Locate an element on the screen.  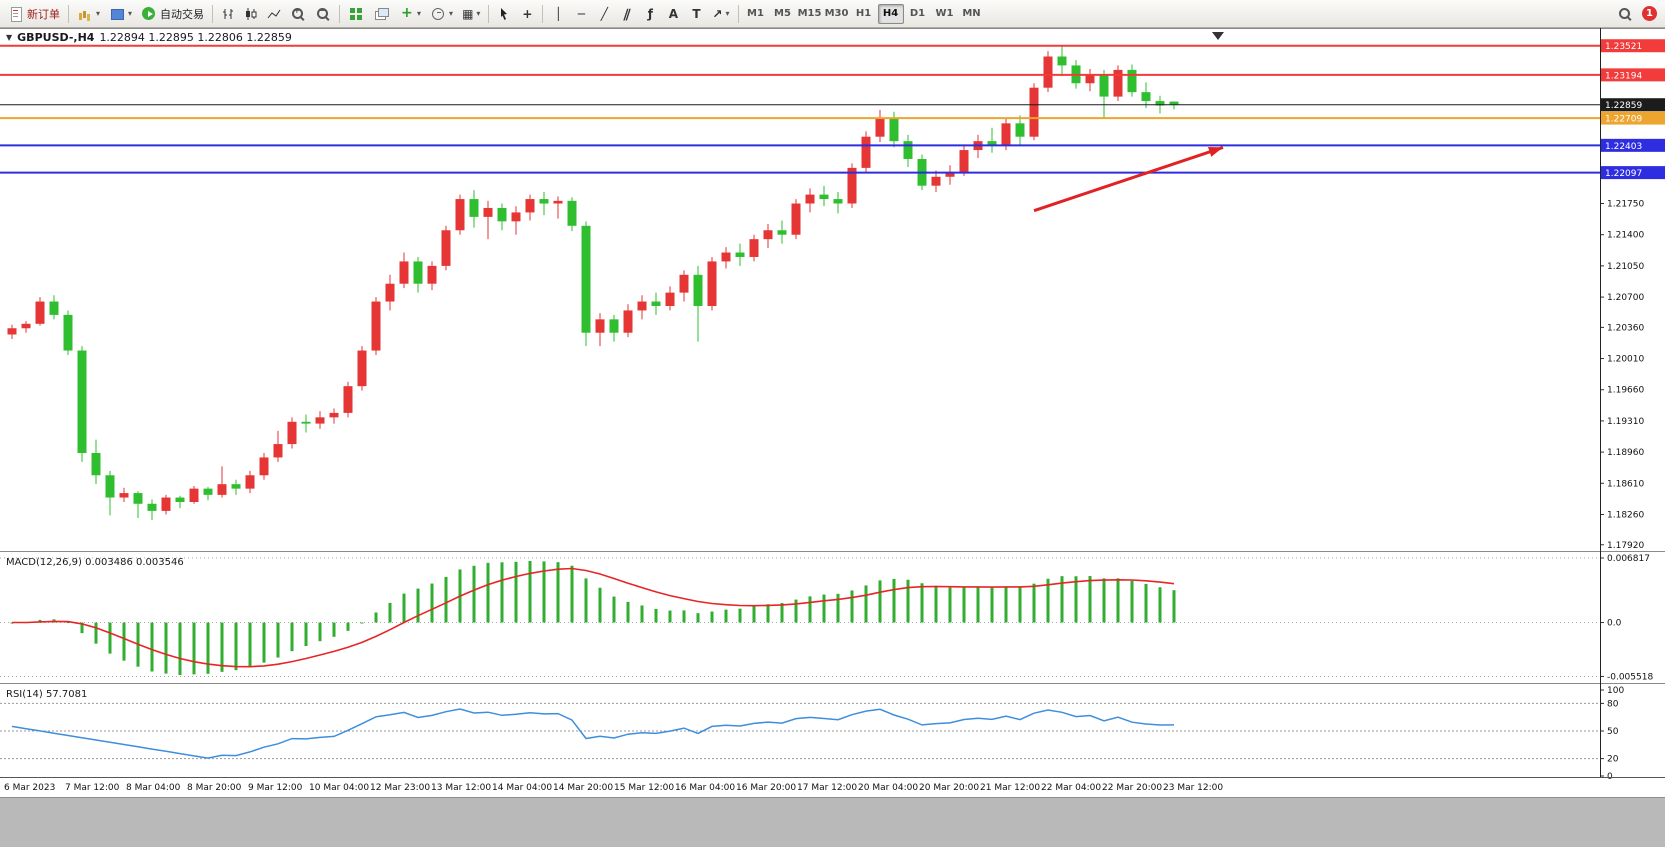
bar-chart-icon is located at coordinates (228, 13).